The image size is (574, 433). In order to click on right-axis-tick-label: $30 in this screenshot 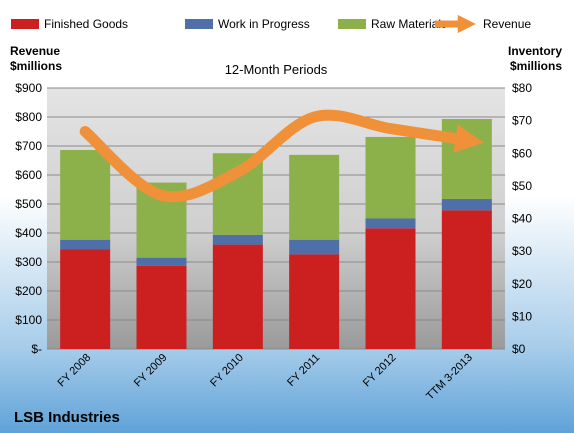, I will do `click(522, 251)`.